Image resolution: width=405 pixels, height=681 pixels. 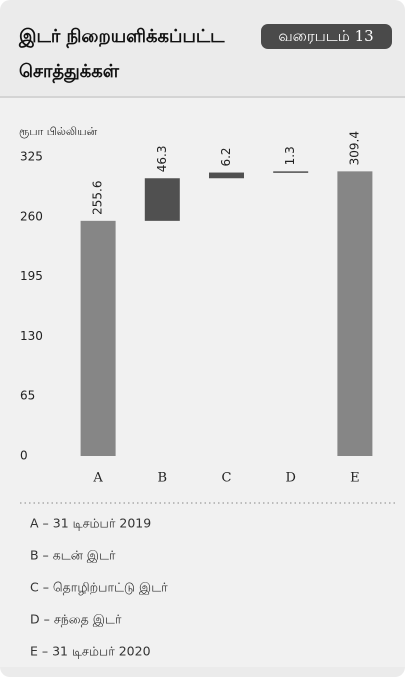 I want to click on note: A – 31 டிசம்பர் 2019, so click(x=90, y=523).